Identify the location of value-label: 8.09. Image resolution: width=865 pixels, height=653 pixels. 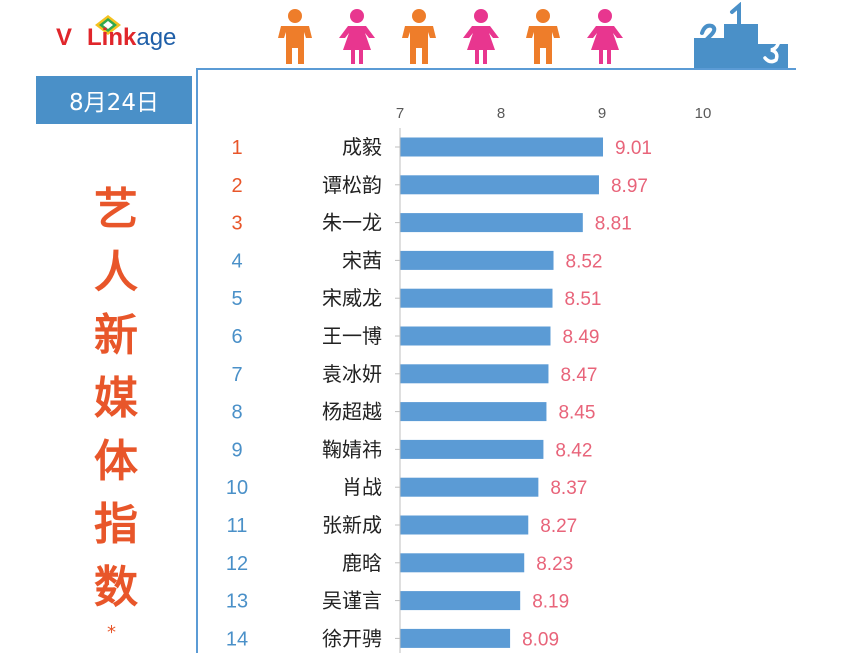
(540, 639).